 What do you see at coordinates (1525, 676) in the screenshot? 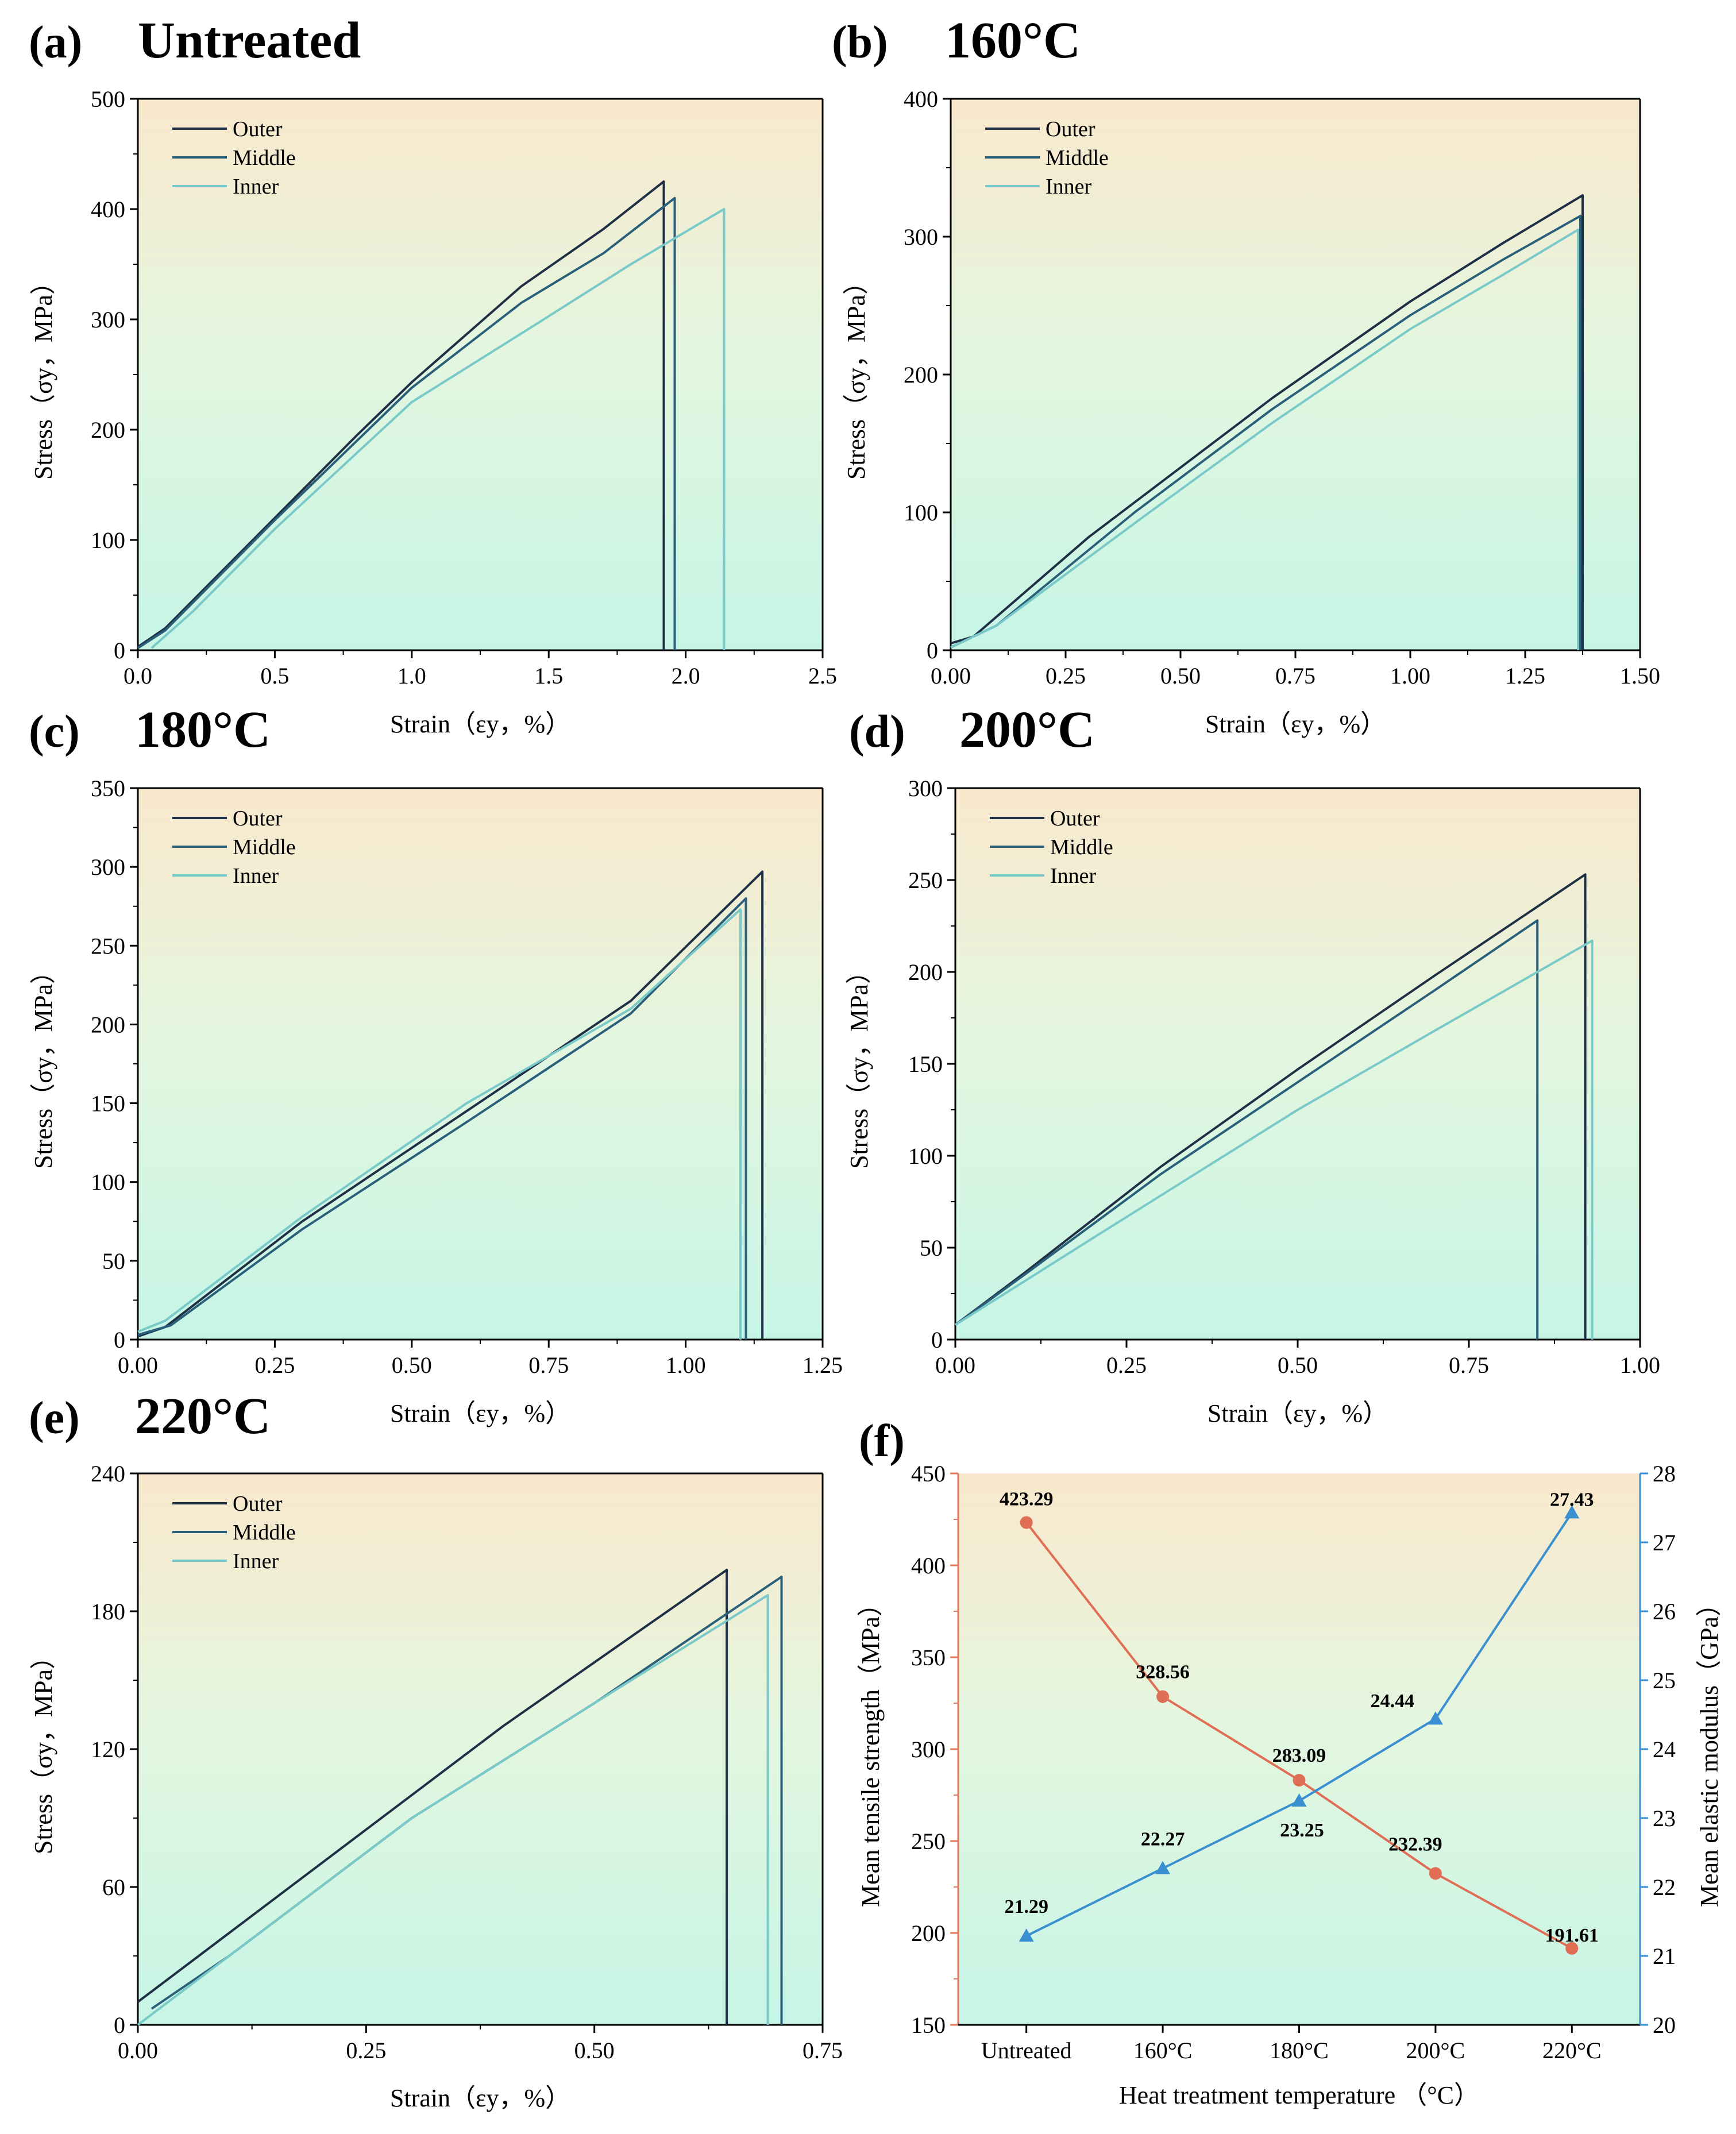
I see `x-tick-label: 1.25` at bounding box center [1525, 676].